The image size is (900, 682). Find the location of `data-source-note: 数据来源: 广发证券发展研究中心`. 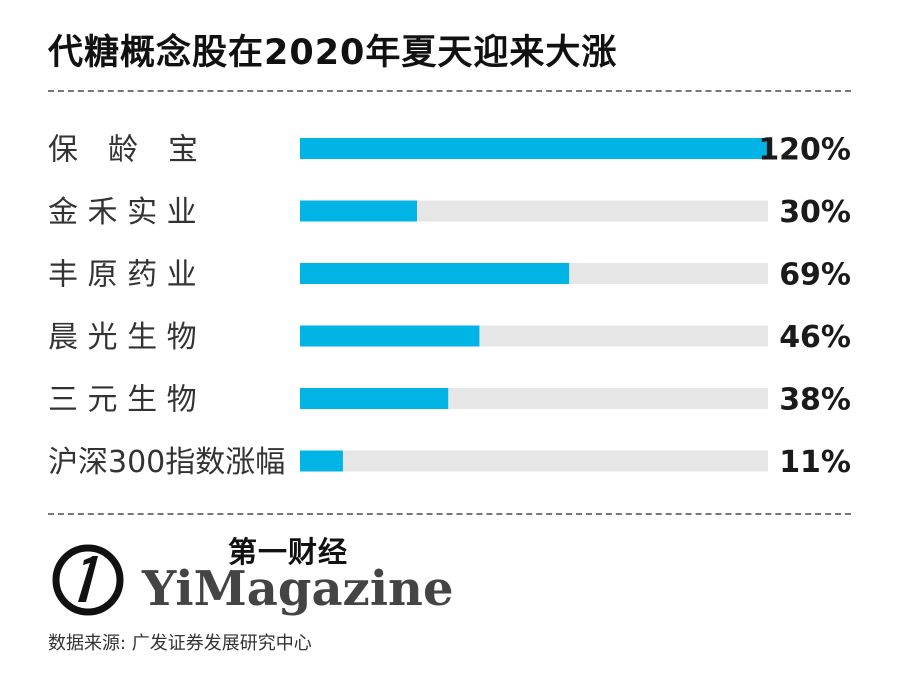

data-source-note: 数据来源: 广发证券发展研究中心 is located at coordinates (180, 643).